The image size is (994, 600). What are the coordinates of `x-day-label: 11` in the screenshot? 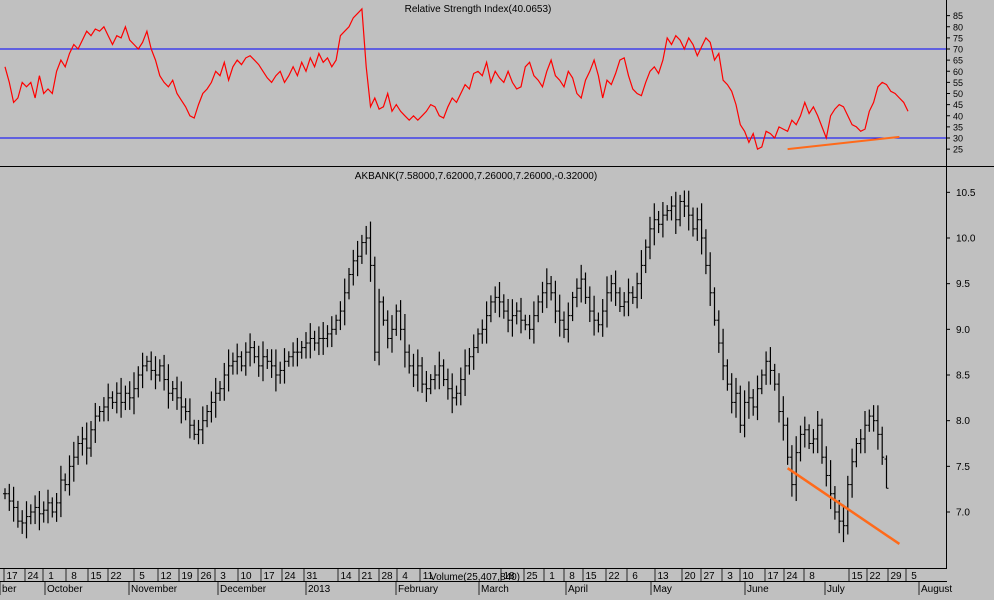 It's located at (428, 576).